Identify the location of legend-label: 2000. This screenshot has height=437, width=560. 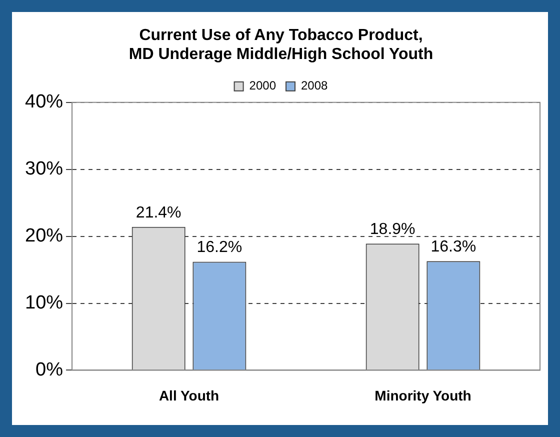
(262, 85).